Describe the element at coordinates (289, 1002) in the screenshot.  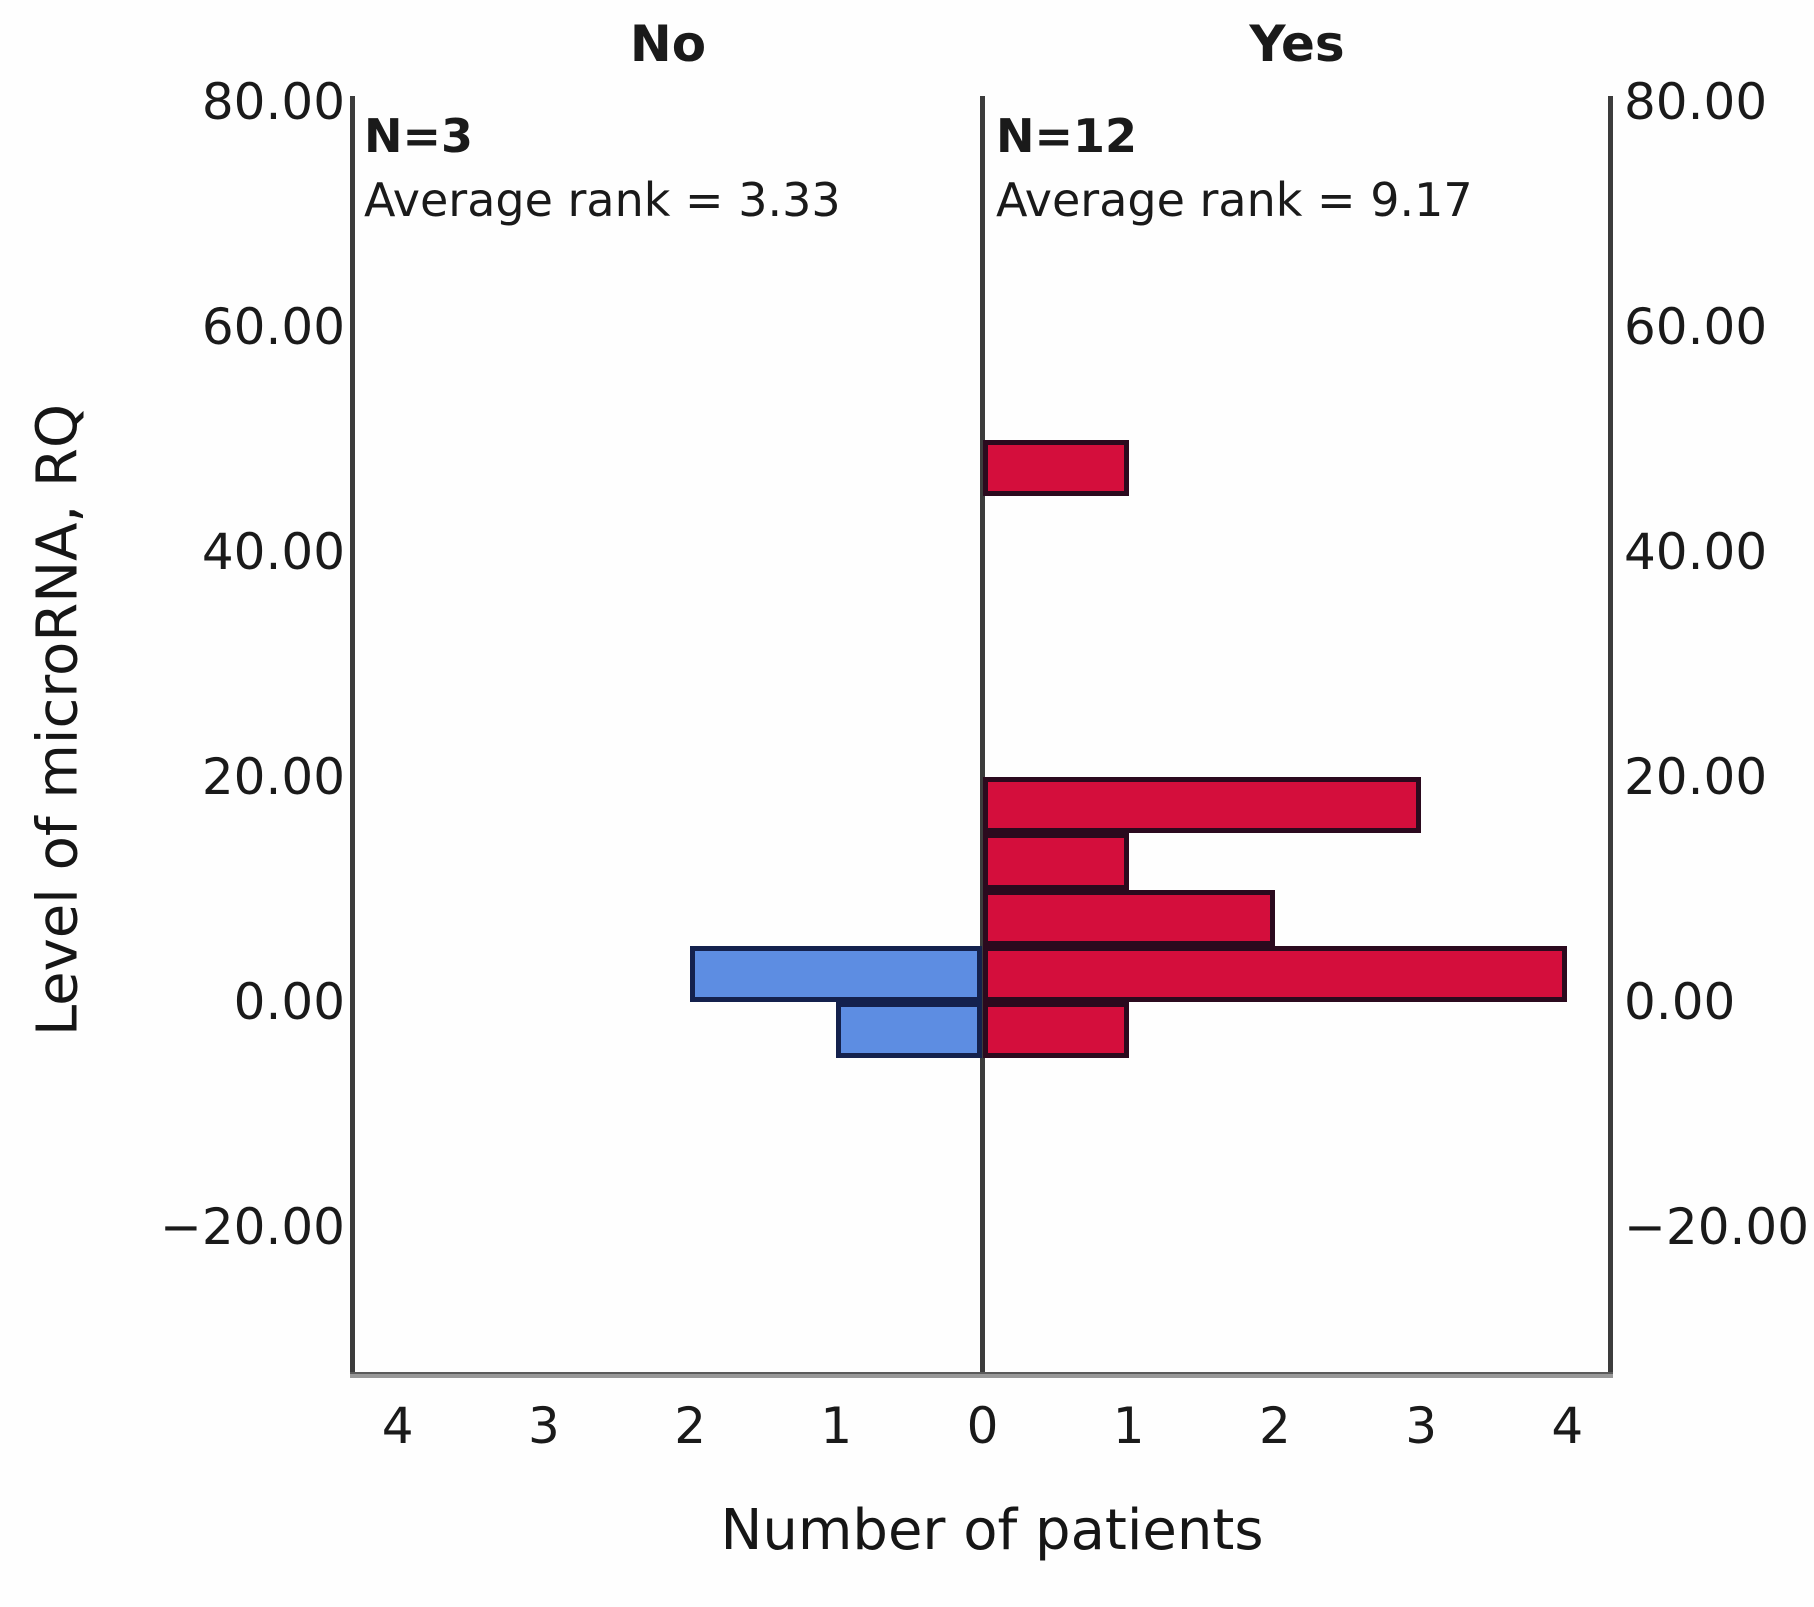
I see `y-tick-label-left: 0.00` at that location.